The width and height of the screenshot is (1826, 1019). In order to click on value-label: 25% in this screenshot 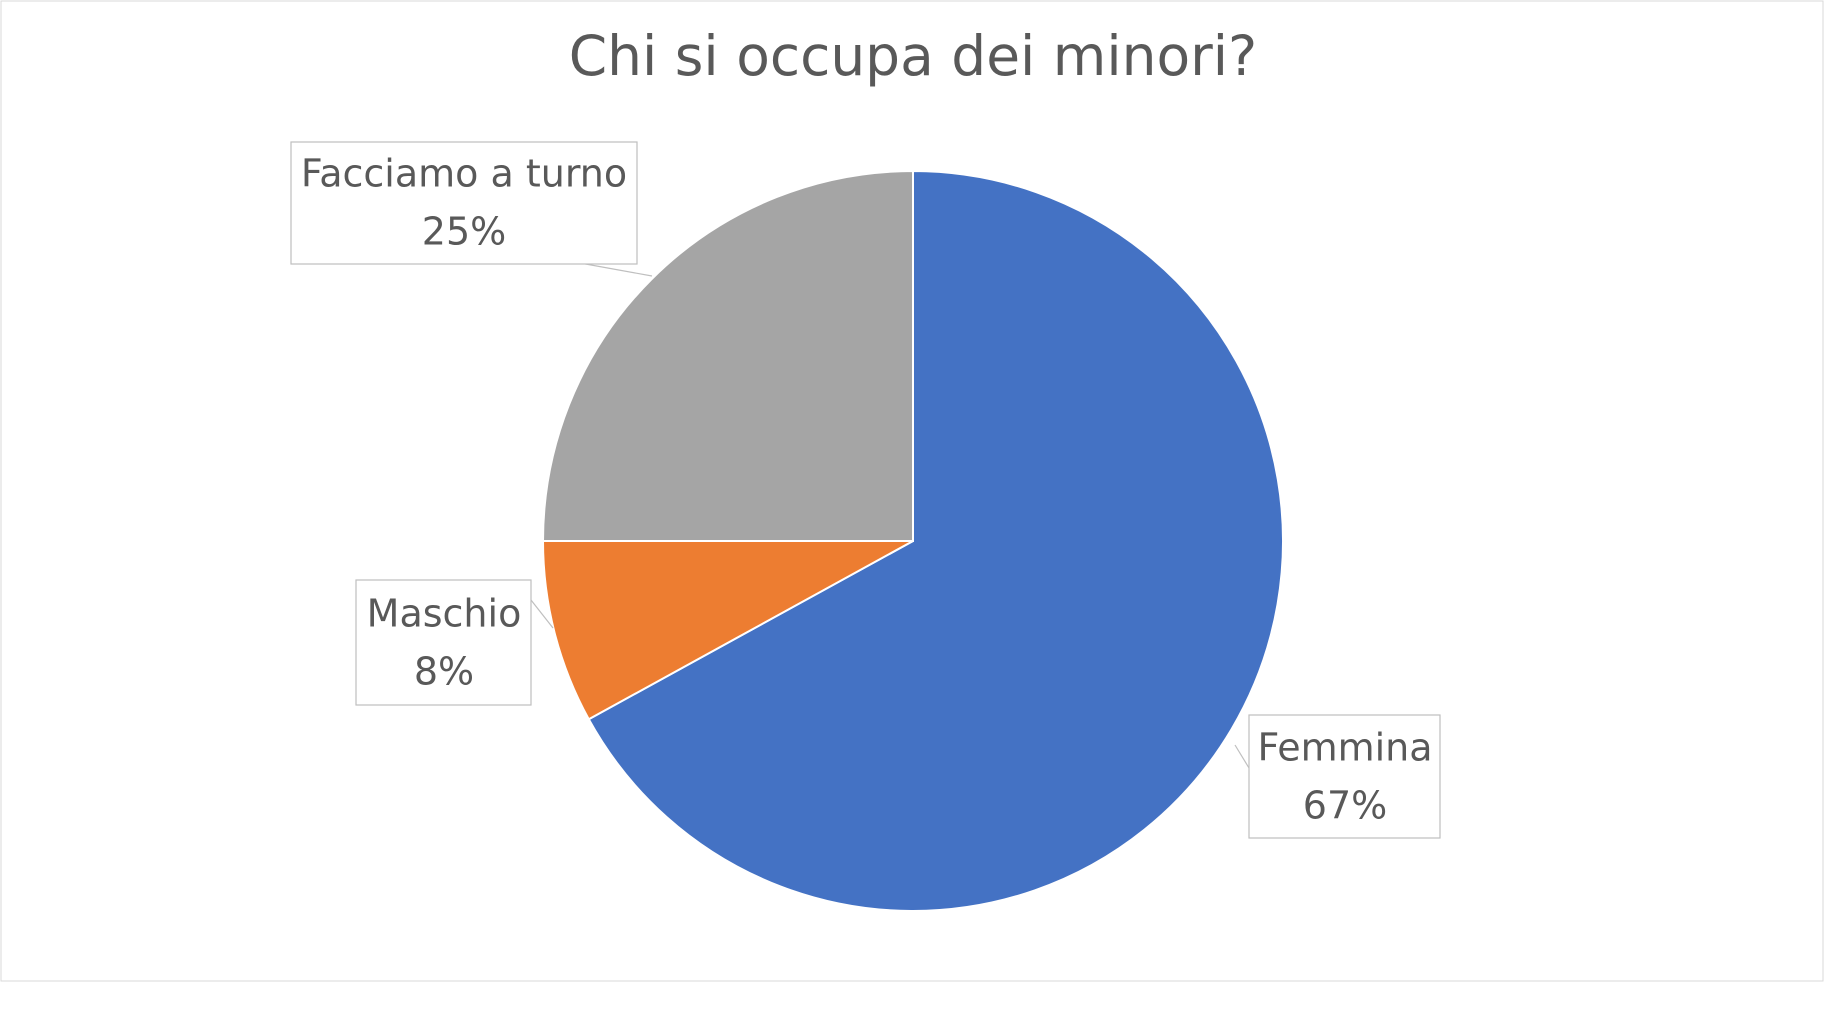, I will do `click(464, 232)`.